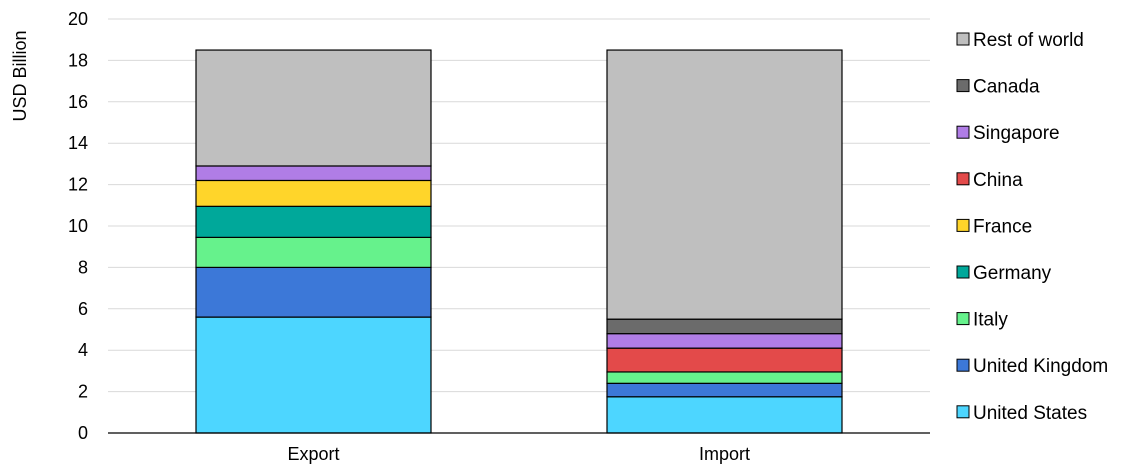  What do you see at coordinates (518, 454) in the screenshot?
I see `x-tick-labels: Export Import` at bounding box center [518, 454].